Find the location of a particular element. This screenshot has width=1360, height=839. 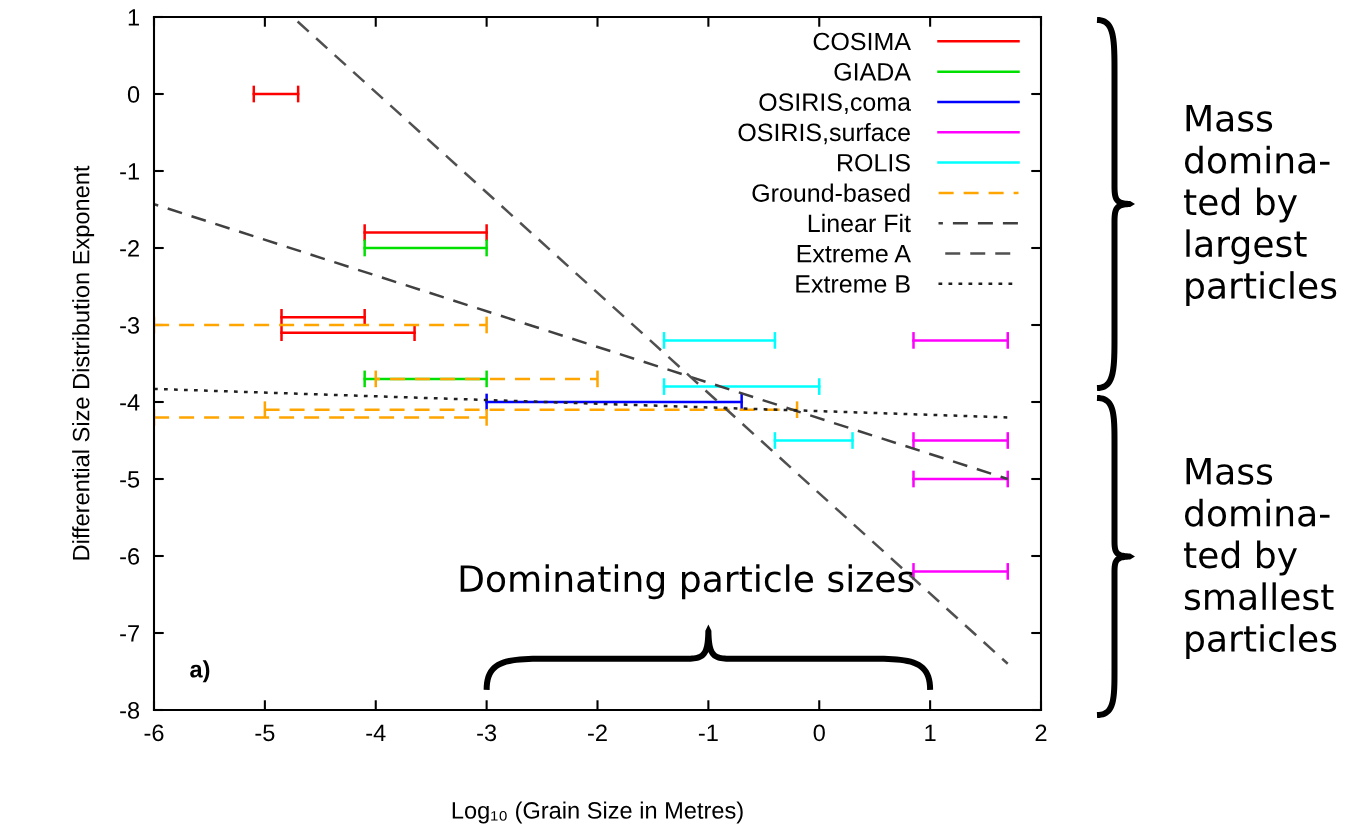

x-axis-title: Log₁₀ (Grain Size in Metres) is located at coordinates (597, 812).